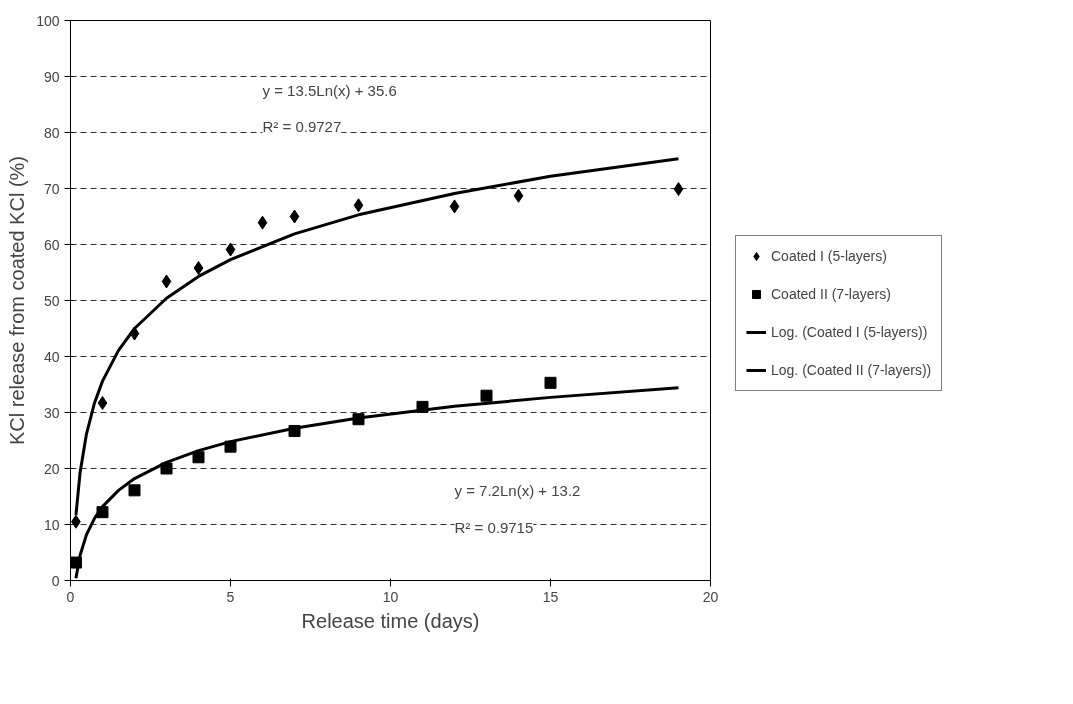 The image size is (1073, 704). Describe the element at coordinates (48, 20) in the screenshot. I see `y-tick-label: 100` at that location.